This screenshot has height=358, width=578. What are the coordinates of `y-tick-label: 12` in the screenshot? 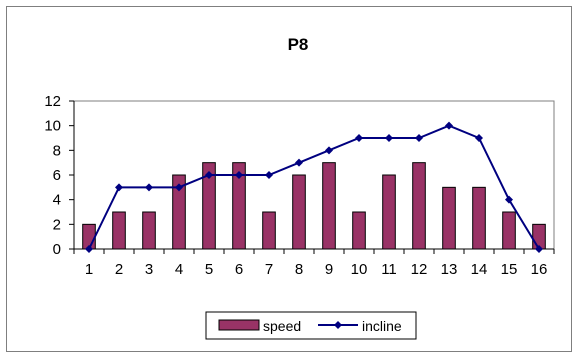 It's located at (52, 101).